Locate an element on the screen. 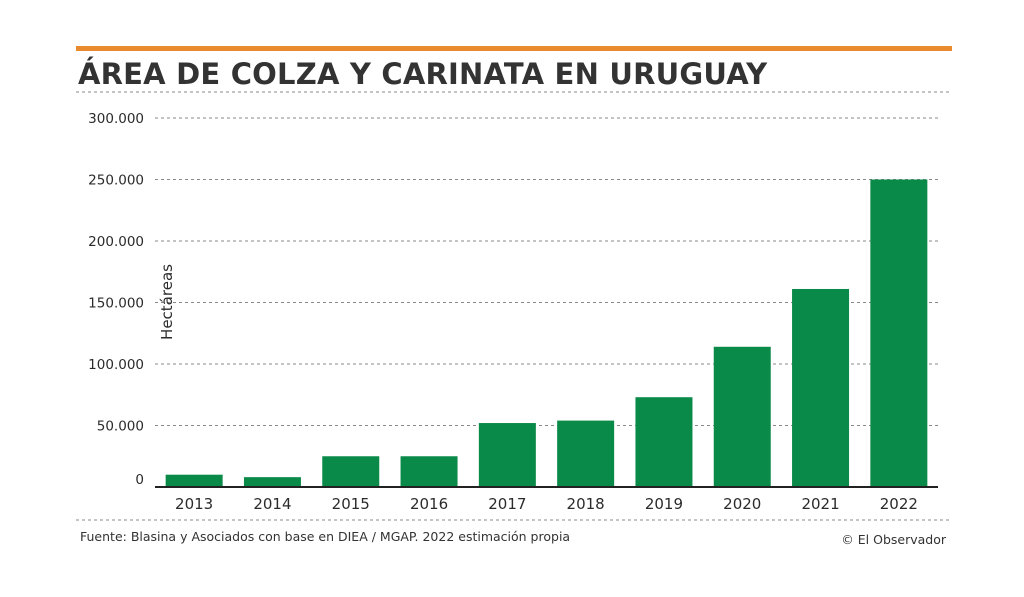 Image resolution: width=1024 pixels, height=597 pixels. x-tick-label: 2015 is located at coordinates (351, 504).